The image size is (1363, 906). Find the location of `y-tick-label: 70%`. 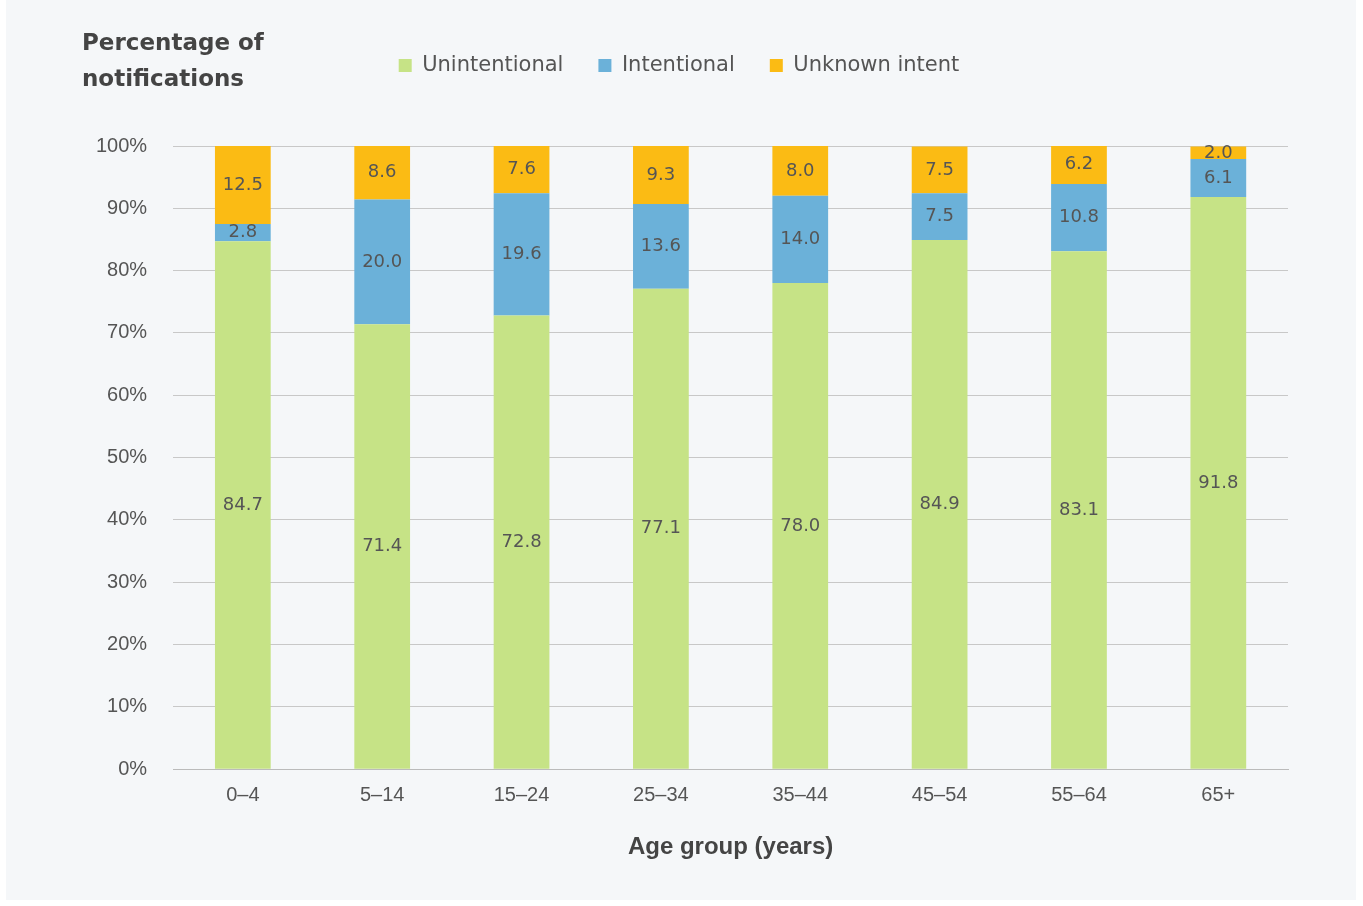

y-tick-label: 70% is located at coordinates (127, 331).